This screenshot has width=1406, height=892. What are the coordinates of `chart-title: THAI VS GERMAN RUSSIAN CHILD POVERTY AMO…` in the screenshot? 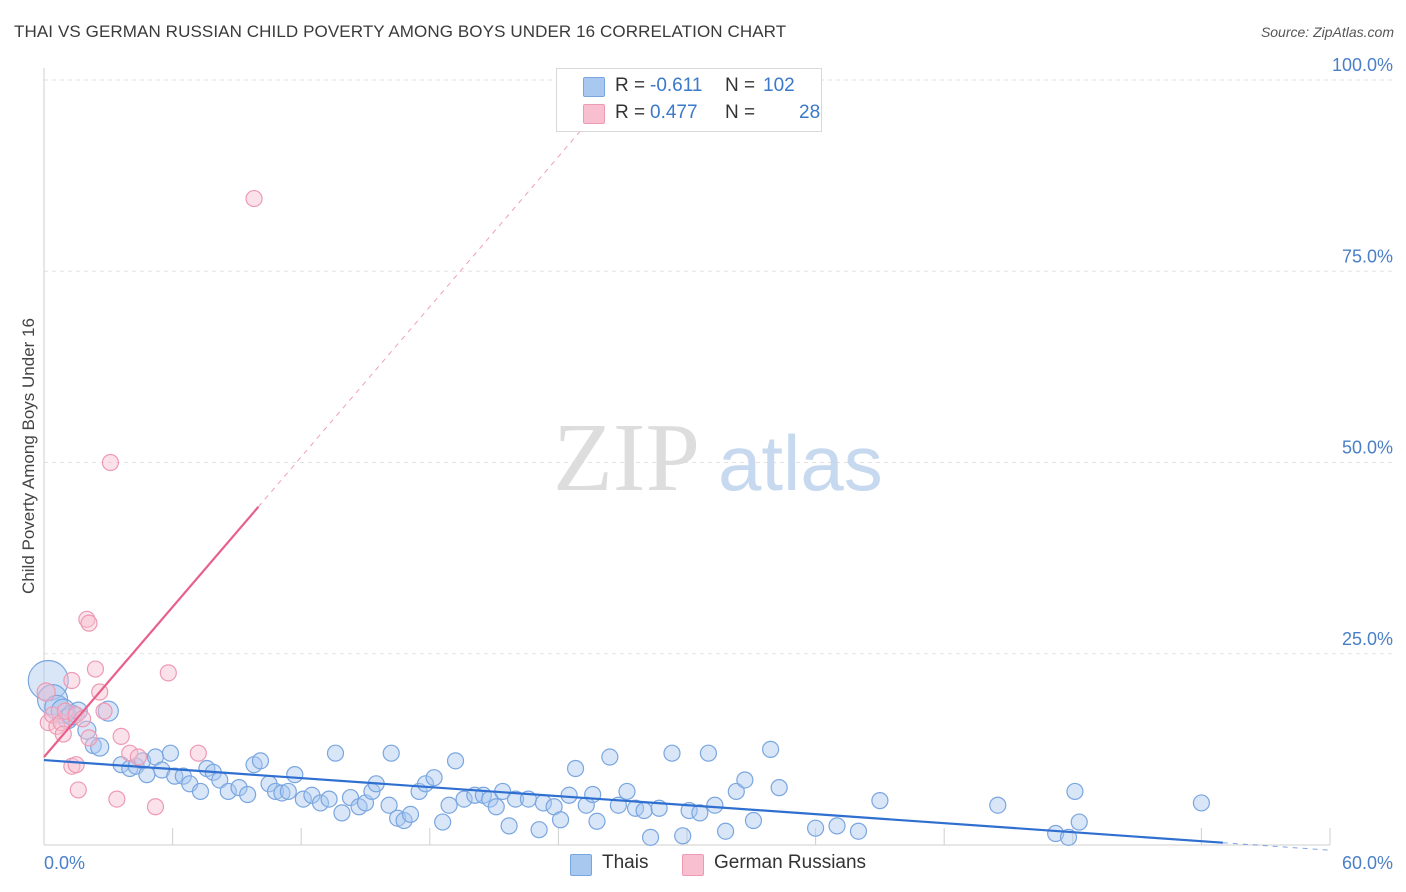 It's located at (400, 31).